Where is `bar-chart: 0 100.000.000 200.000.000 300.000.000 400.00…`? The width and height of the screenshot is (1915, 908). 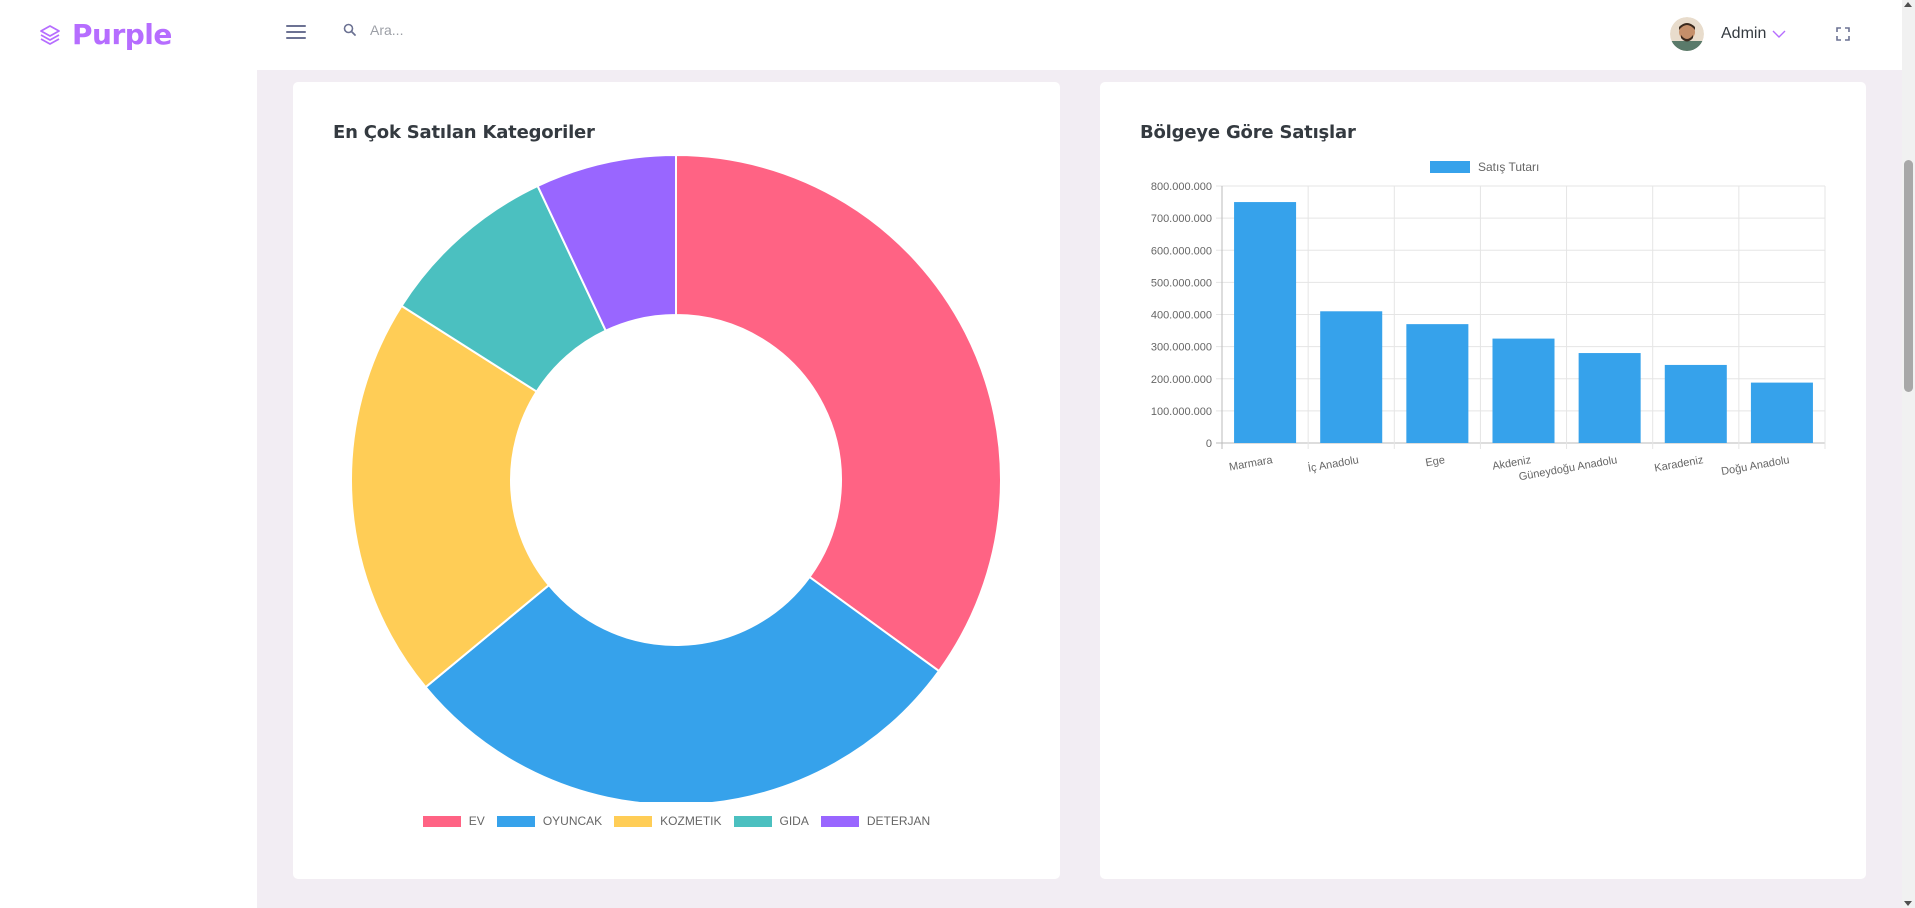 bar-chart: 0 100.000.000 200.000.000 300.000.000 400.00… is located at coordinates (1488, 332).